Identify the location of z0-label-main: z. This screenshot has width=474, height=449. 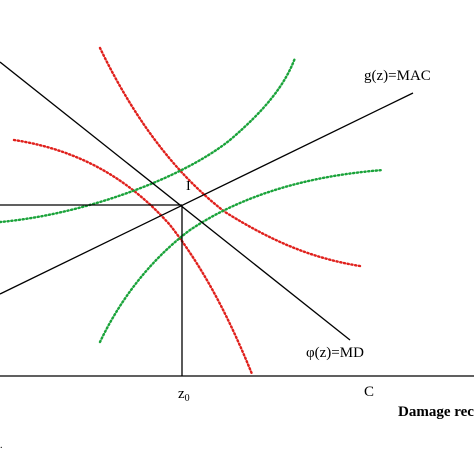
(181, 394).